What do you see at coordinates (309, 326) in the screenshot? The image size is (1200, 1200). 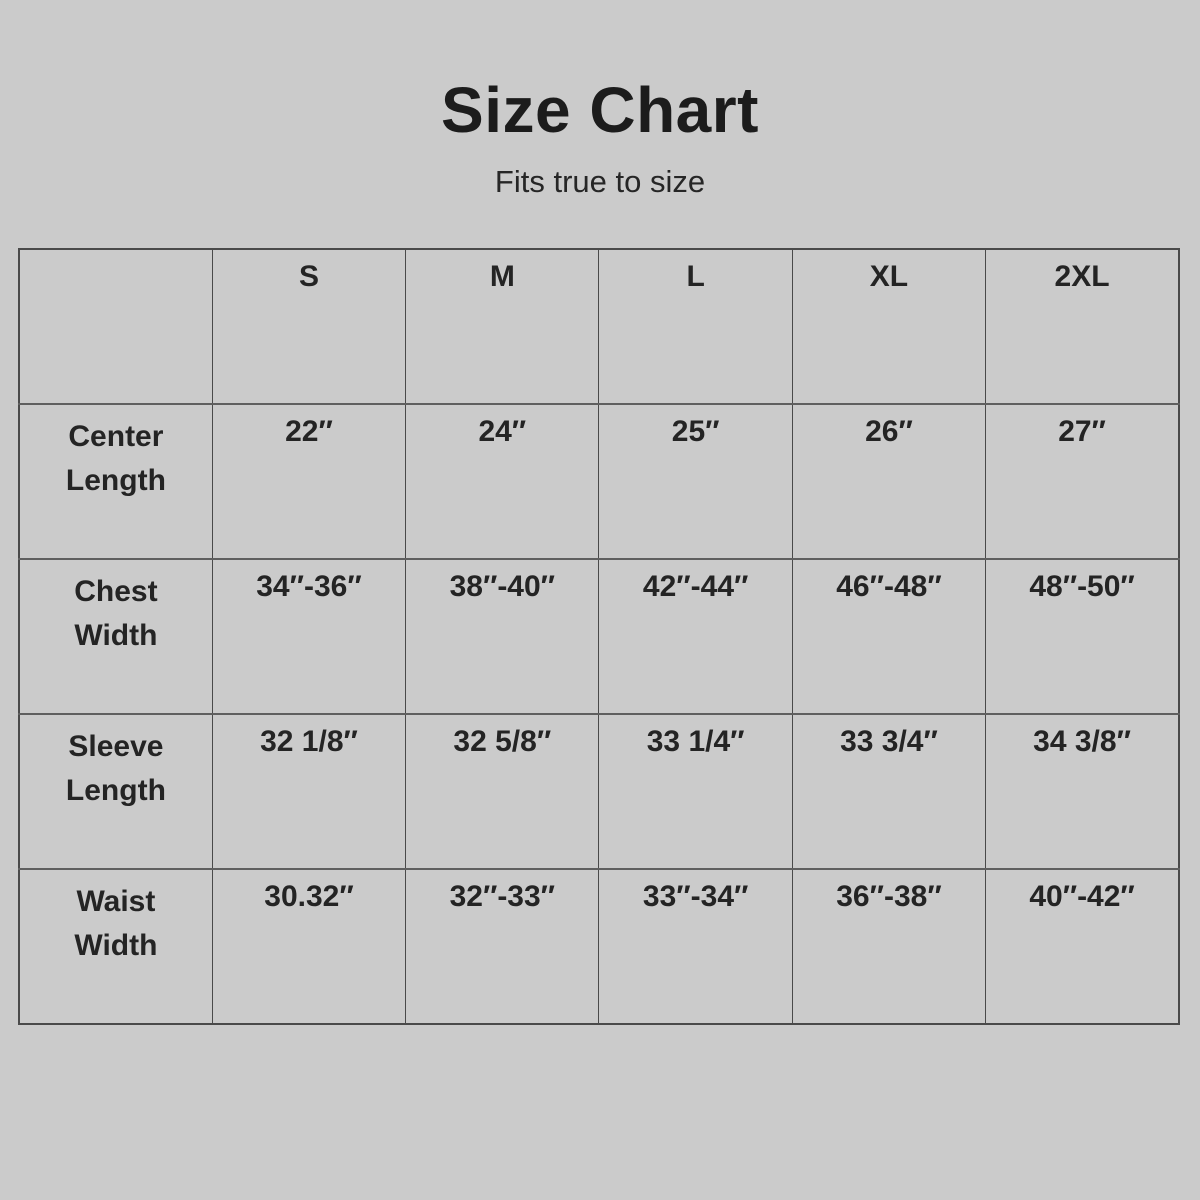 I see `column-header-s: S` at bounding box center [309, 326].